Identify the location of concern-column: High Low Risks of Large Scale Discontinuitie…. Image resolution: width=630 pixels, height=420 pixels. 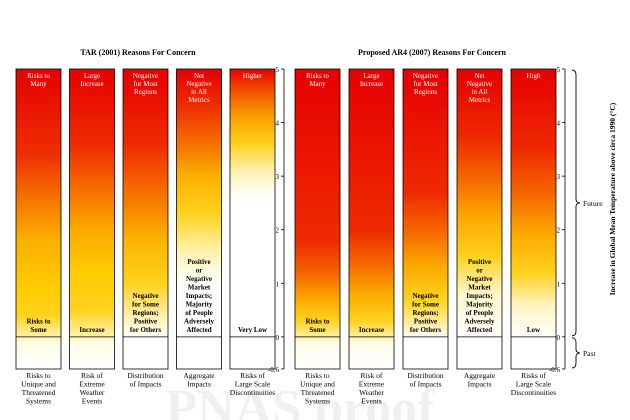
(533, 232).